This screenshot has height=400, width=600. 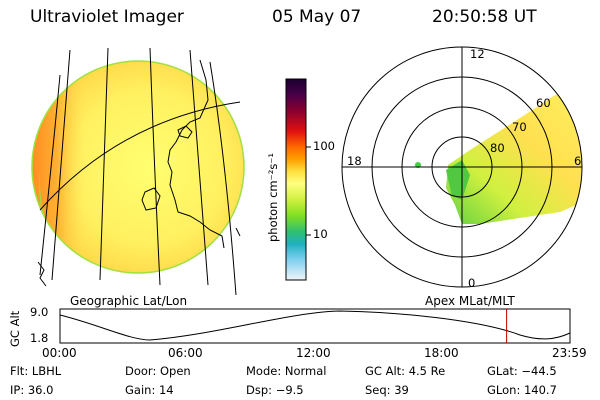 I want to click on observation-date: 05 May 07, so click(x=317, y=17).